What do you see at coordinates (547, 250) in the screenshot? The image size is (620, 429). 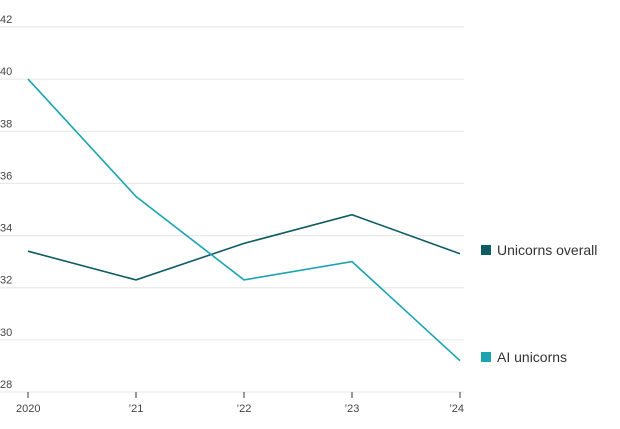 I see `legend-label-0: Unicorns overall` at bounding box center [547, 250].